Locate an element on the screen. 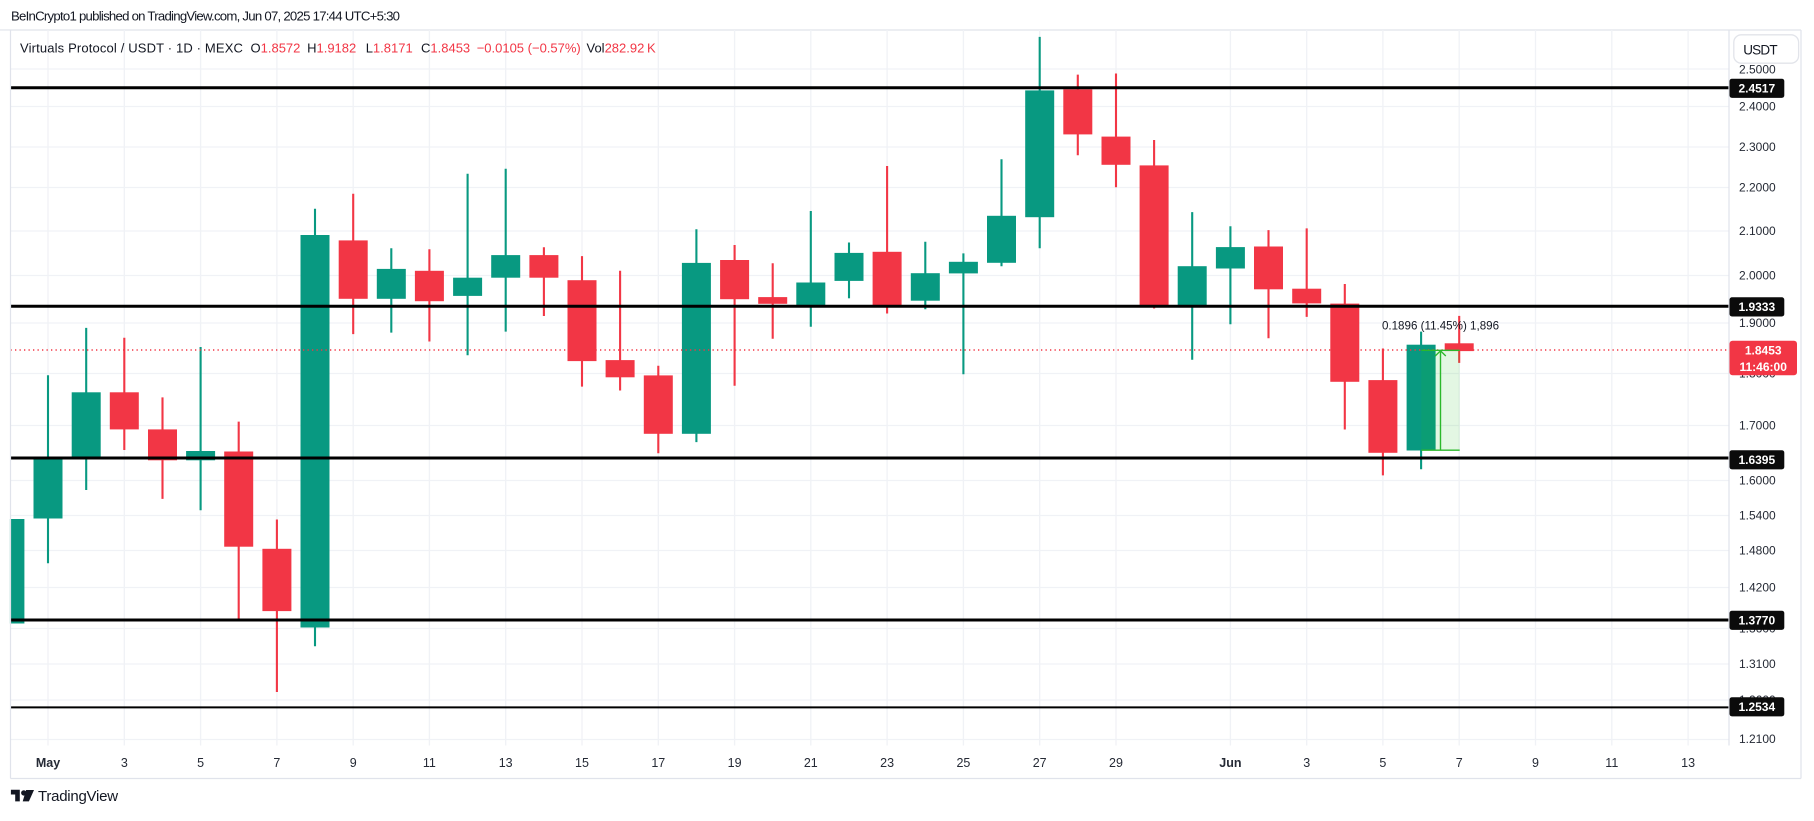 Image resolution: width=1814 pixels, height=821 pixels. svg-text: 25 is located at coordinates (963, 763).